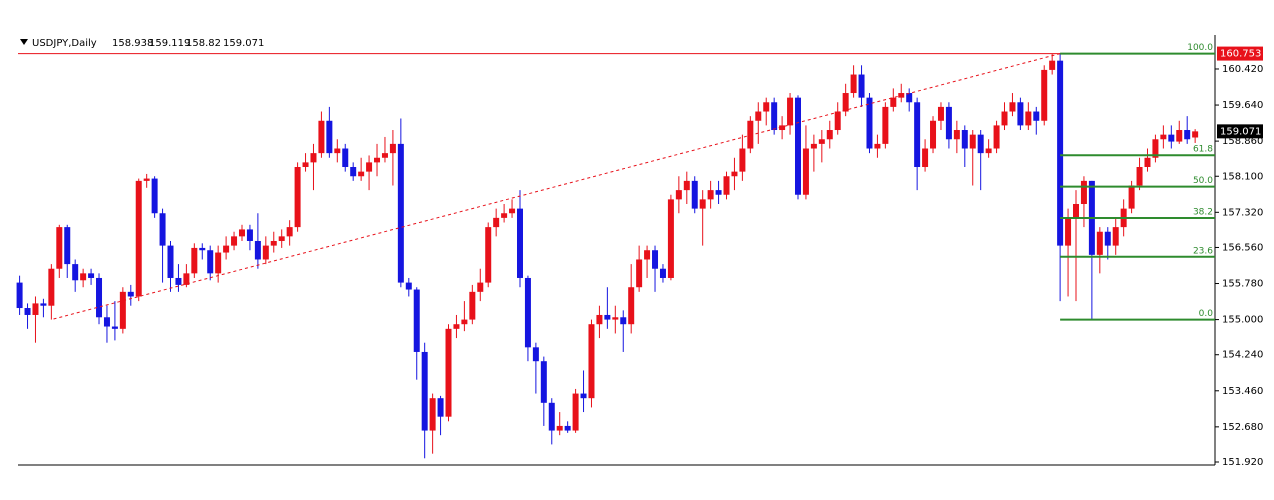 The width and height of the screenshot is (1274, 500). I want to click on y-tick-label: 157.320, so click(1242, 212).